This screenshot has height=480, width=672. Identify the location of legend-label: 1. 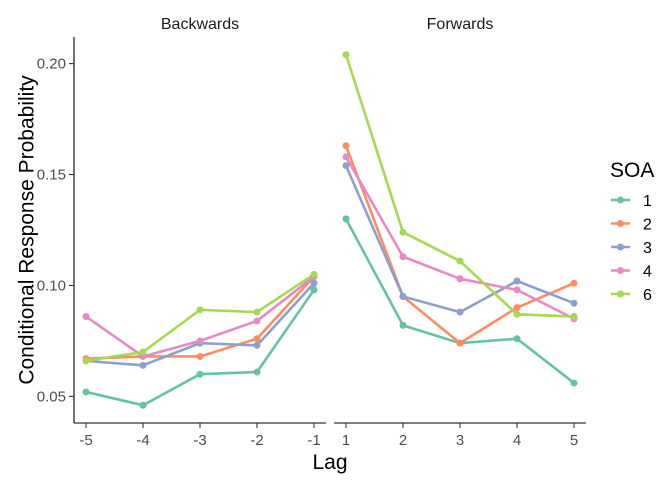
(647, 201).